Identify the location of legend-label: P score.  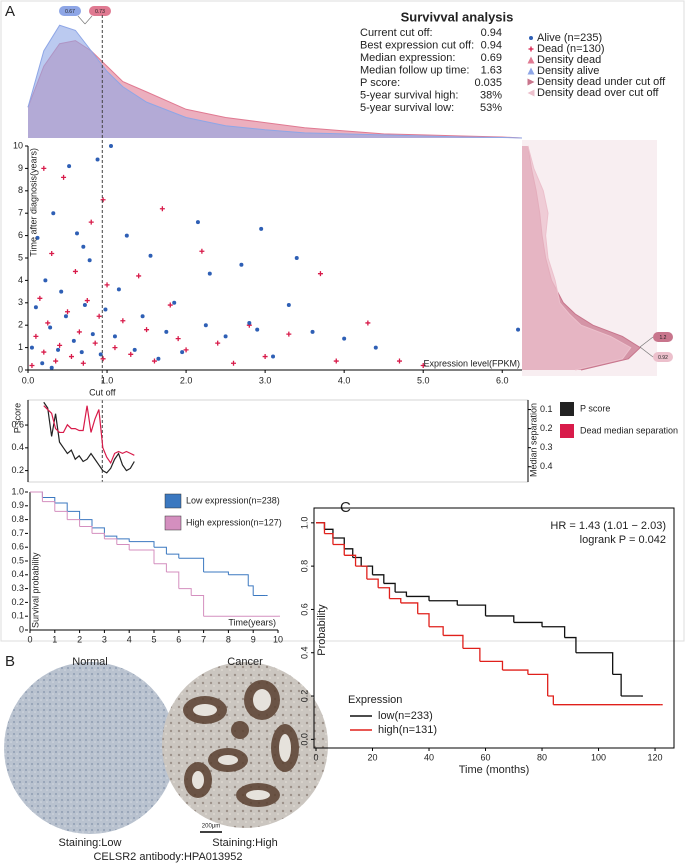
(595, 408).